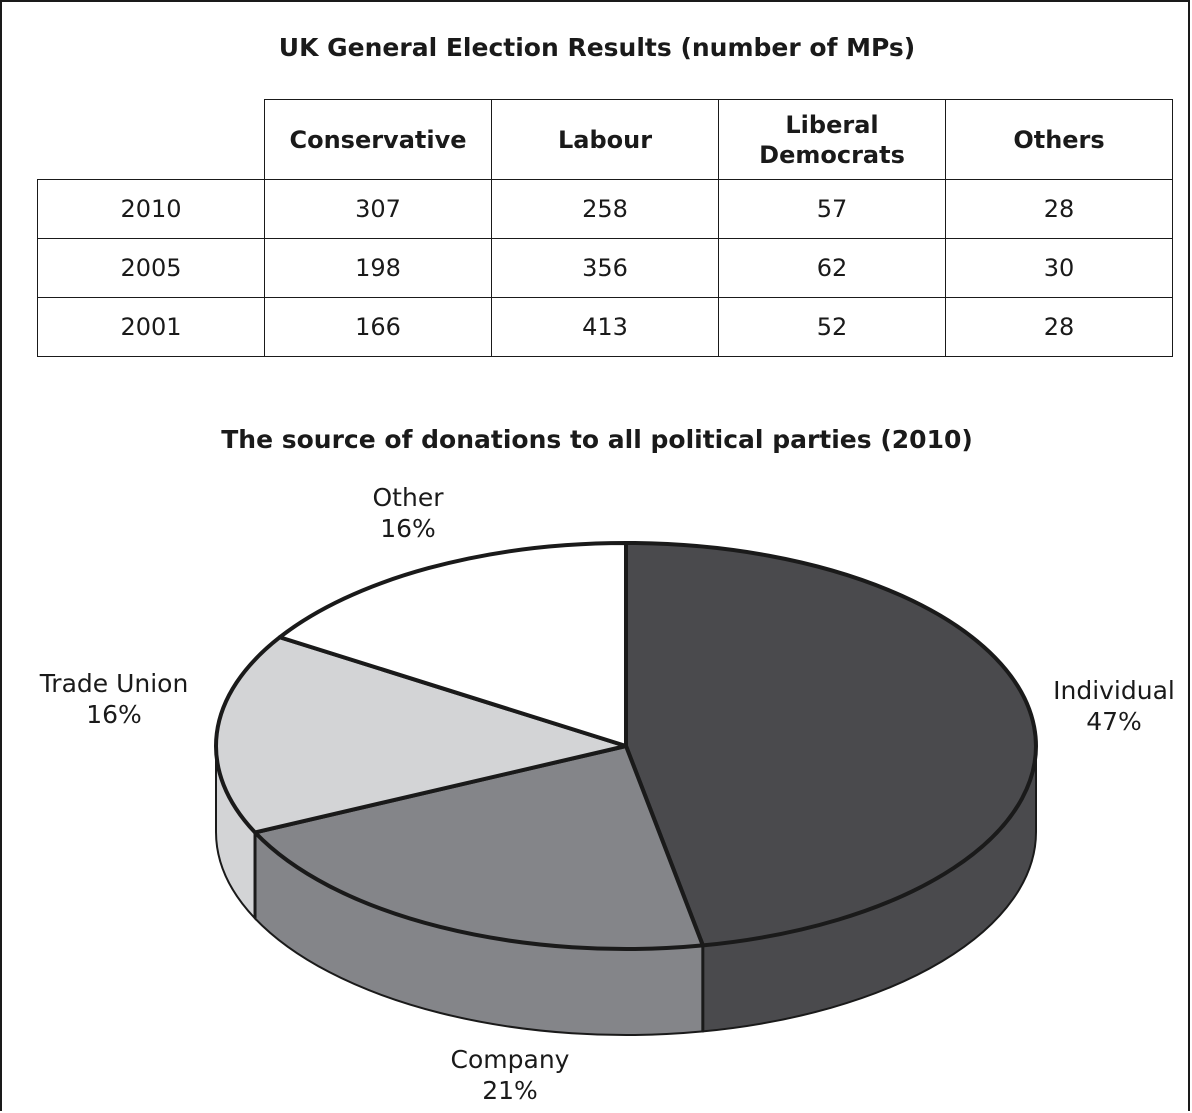 The image size is (1192, 1113). I want to click on cell-conservative: 166, so click(378, 327).